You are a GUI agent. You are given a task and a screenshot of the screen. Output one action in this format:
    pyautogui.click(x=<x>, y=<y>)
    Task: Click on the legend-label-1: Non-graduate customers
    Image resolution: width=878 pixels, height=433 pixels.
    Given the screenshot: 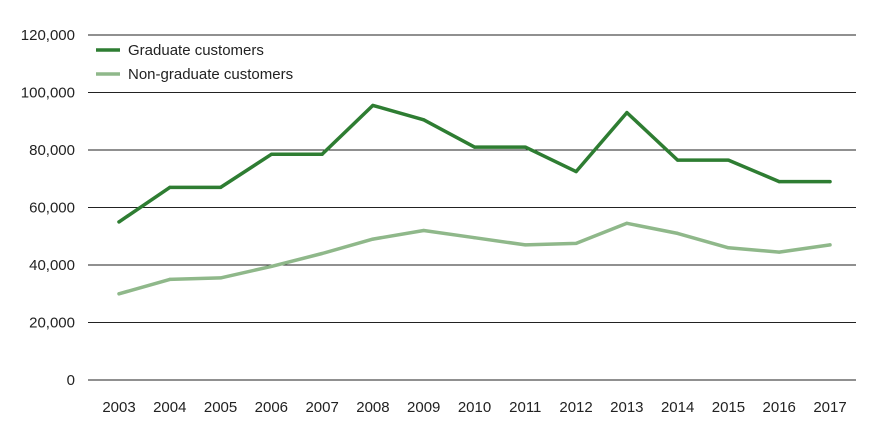 What is the action you would take?
    pyautogui.click(x=210, y=74)
    